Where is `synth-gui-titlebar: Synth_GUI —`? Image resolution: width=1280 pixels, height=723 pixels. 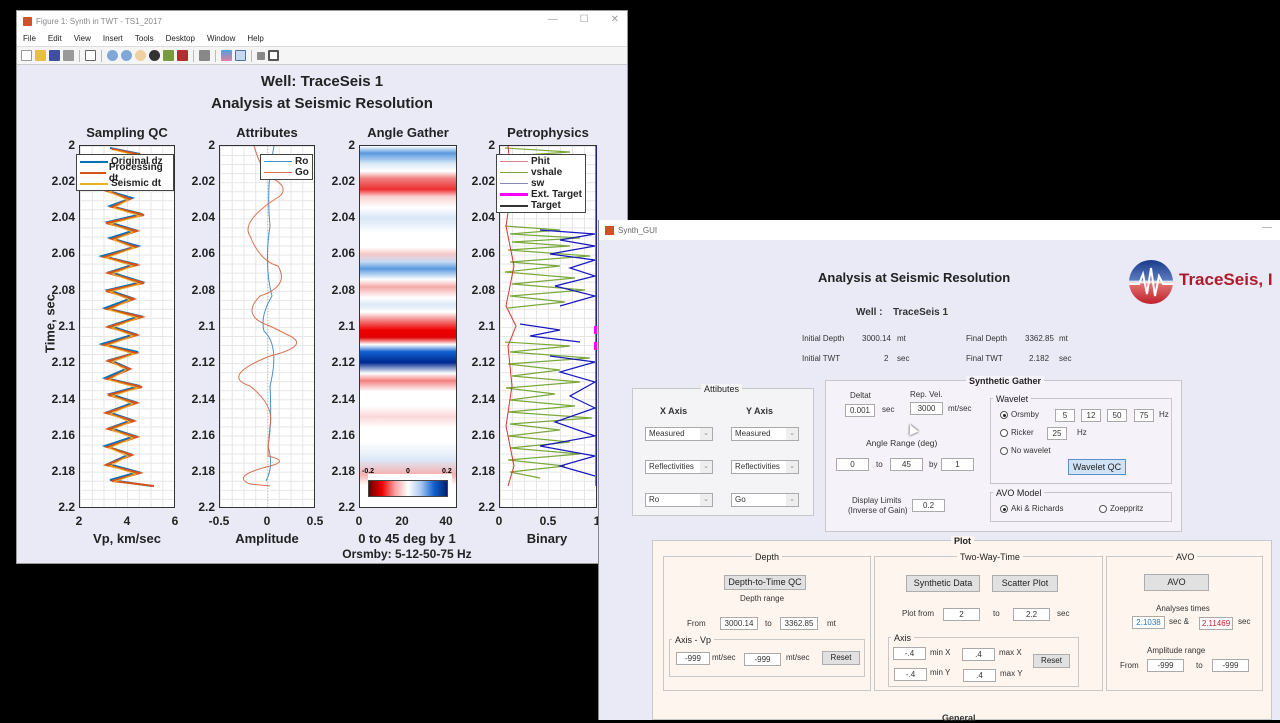
synth-gui-titlebar: Synth_GUI — is located at coordinates (939, 230).